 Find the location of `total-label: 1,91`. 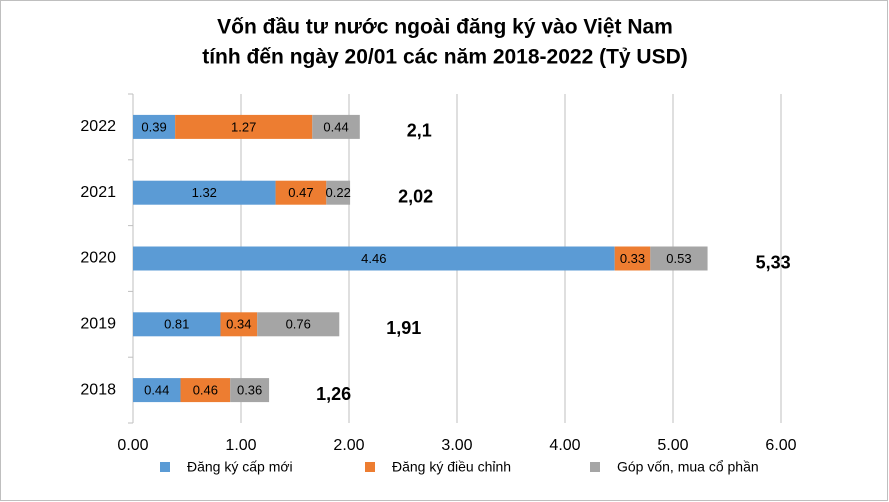

total-label: 1,91 is located at coordinates (403, 328).